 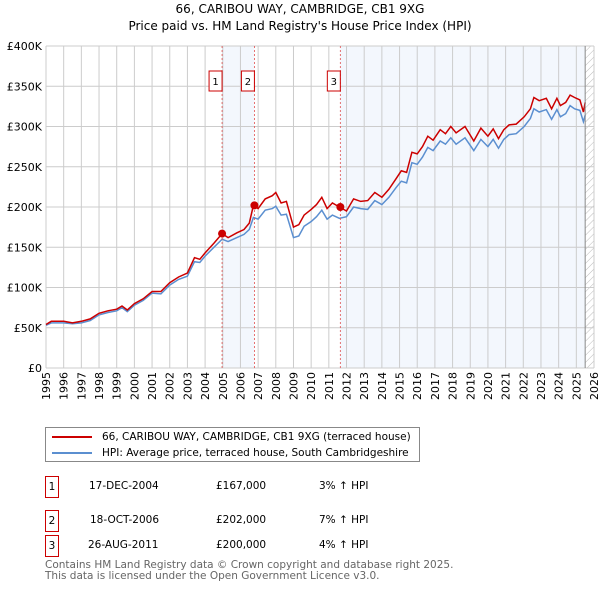 I want to click on x-tick-label: 2003, so click(x=187, y=386).